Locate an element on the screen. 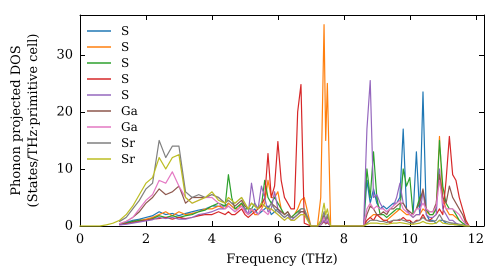 The width and height of the screenshot is (500, 280). x-tick-label: 6 is located at coordinates (278, 239).